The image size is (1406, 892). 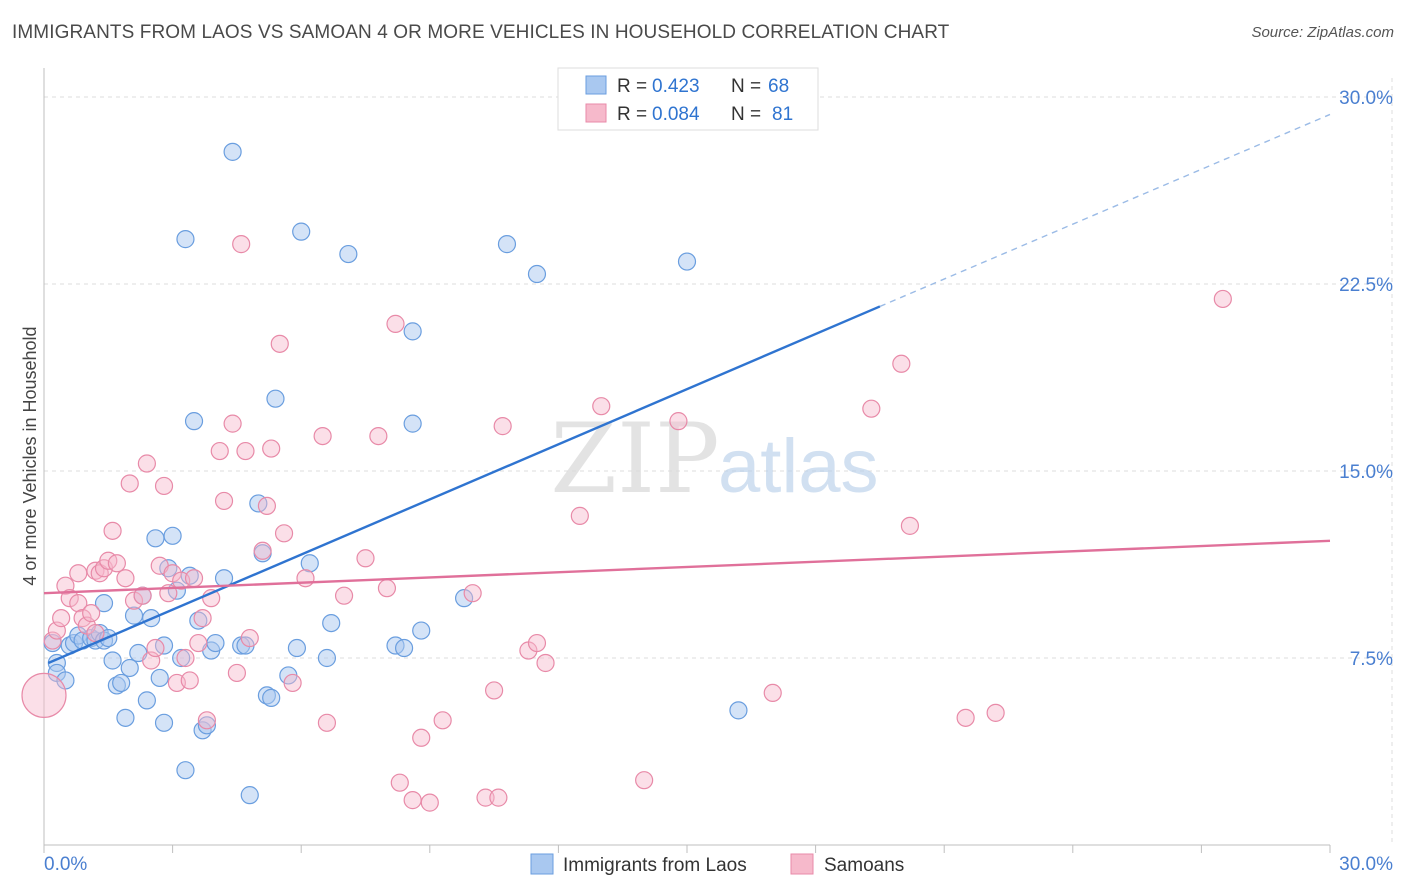 I want to click on stats-n-value-pink: 81, so click(x=782, y=114).